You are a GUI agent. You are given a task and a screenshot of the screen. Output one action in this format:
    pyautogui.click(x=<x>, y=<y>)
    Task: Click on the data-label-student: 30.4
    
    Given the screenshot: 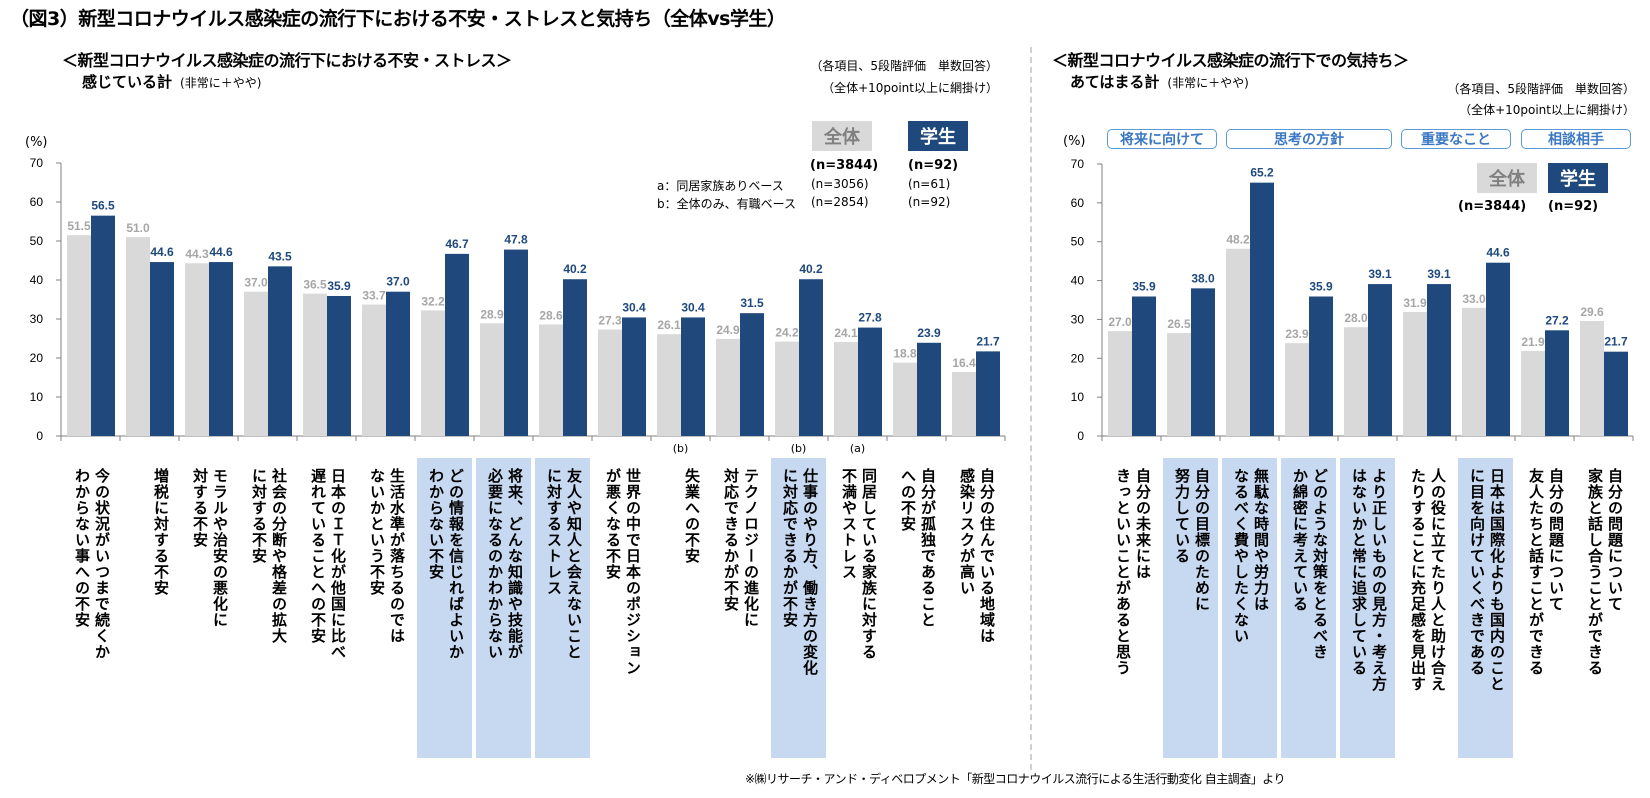 What is the action you would take?
    pyautogui.click(x=693, y=307)
    